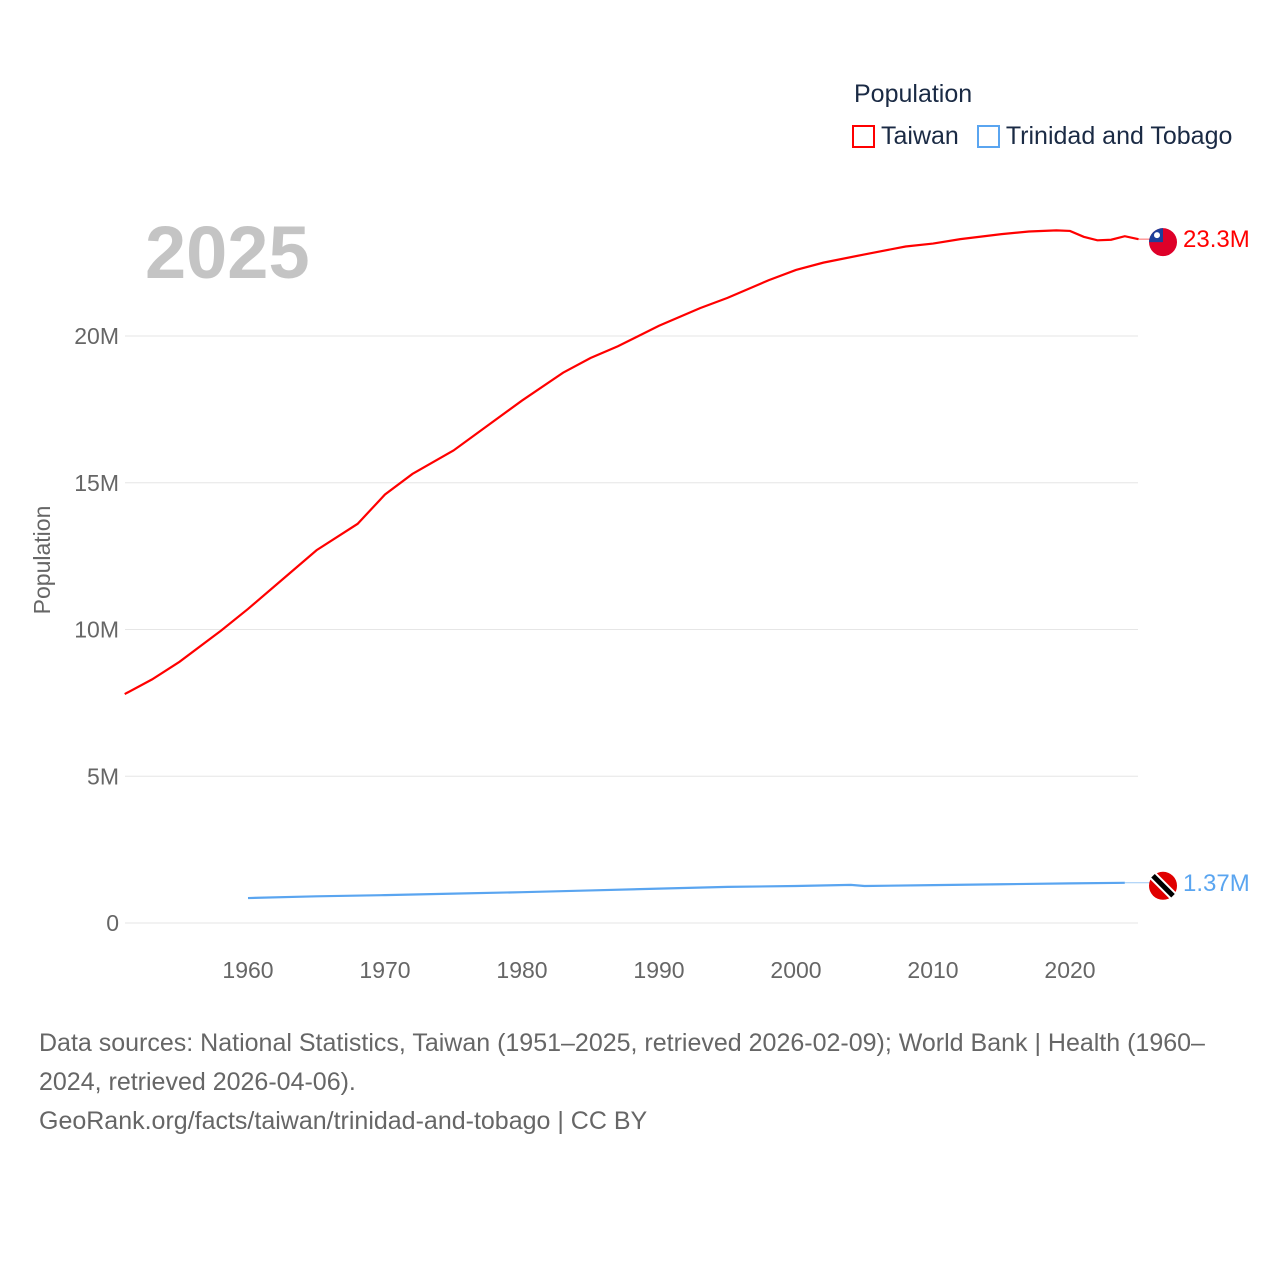 The height and width of the screenshot is (1280, 1280). Describe the element at coordinates (1157, 235) in the screenshot. I see `taiwan-flag-sun` at that location.